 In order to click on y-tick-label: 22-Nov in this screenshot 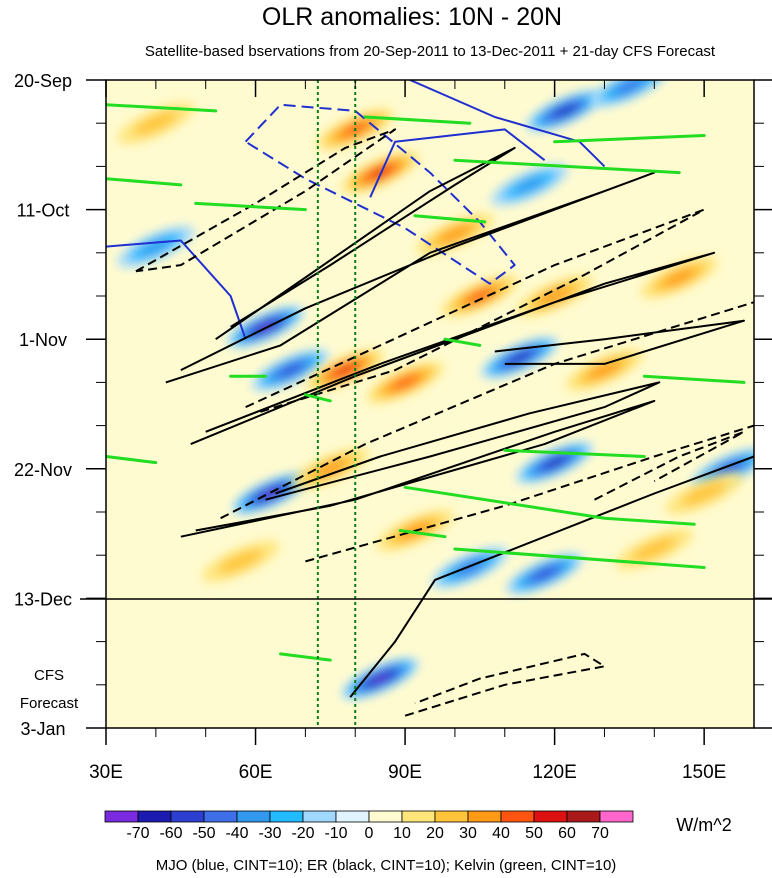, I will do `click(43, 470)`.